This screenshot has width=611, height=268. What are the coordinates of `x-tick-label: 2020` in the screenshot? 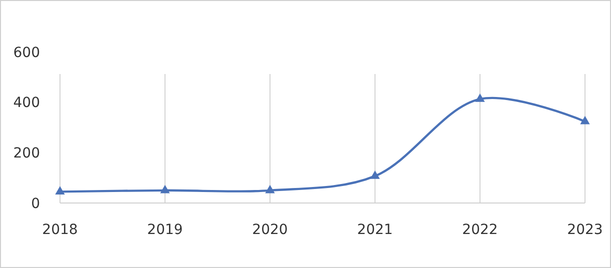 It's located at (270, 230).